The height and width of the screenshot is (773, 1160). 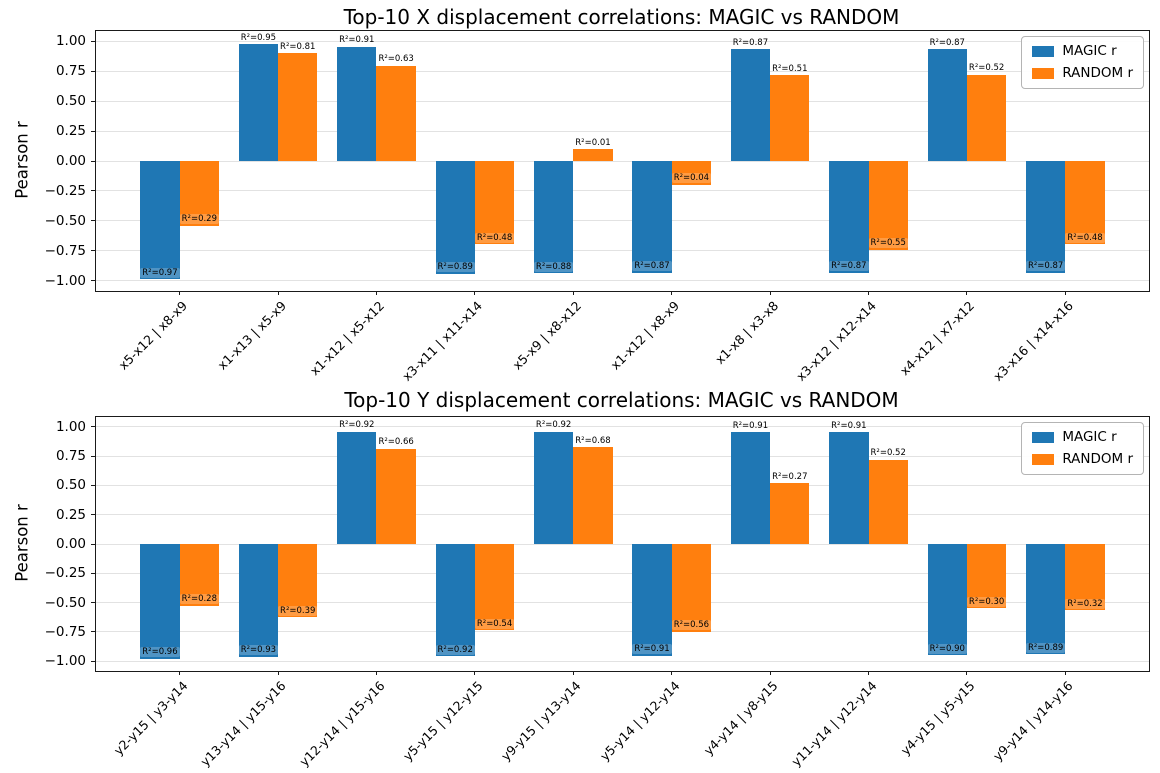 What do you see at coordinates (554, 267) in the screenshot?
I see `r-squared-label: R²=0.88` at bounding box center [554, 267].